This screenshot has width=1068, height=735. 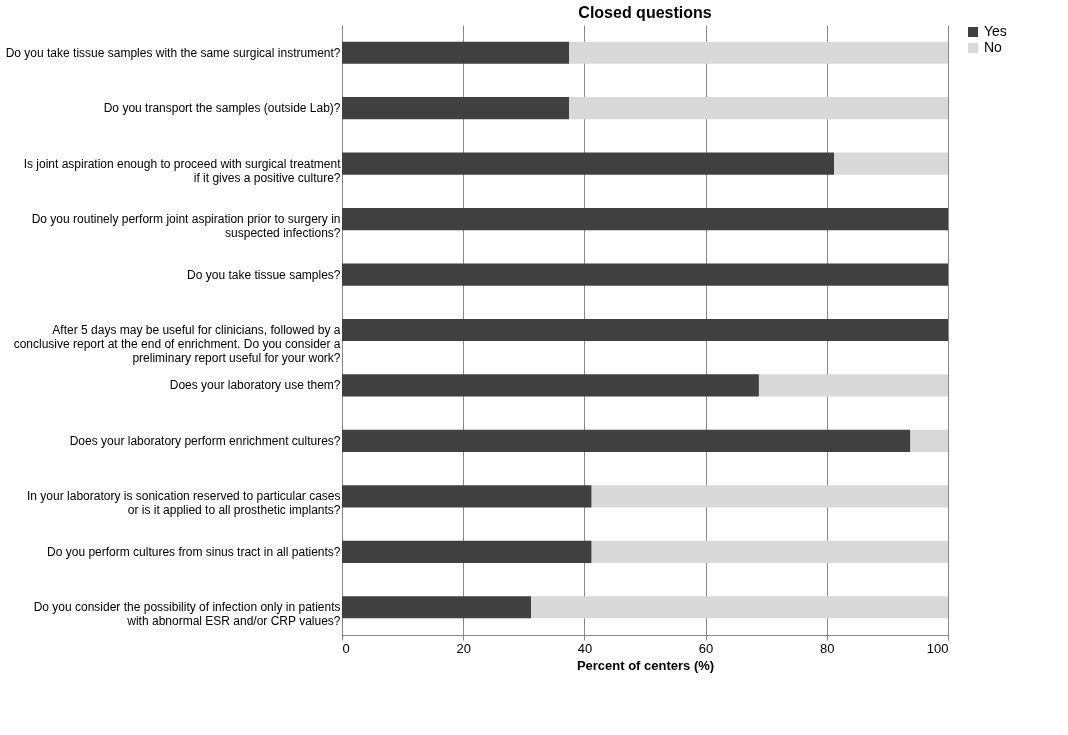 I want to click on x-tick-label: 60, so click(x=706, y=648).